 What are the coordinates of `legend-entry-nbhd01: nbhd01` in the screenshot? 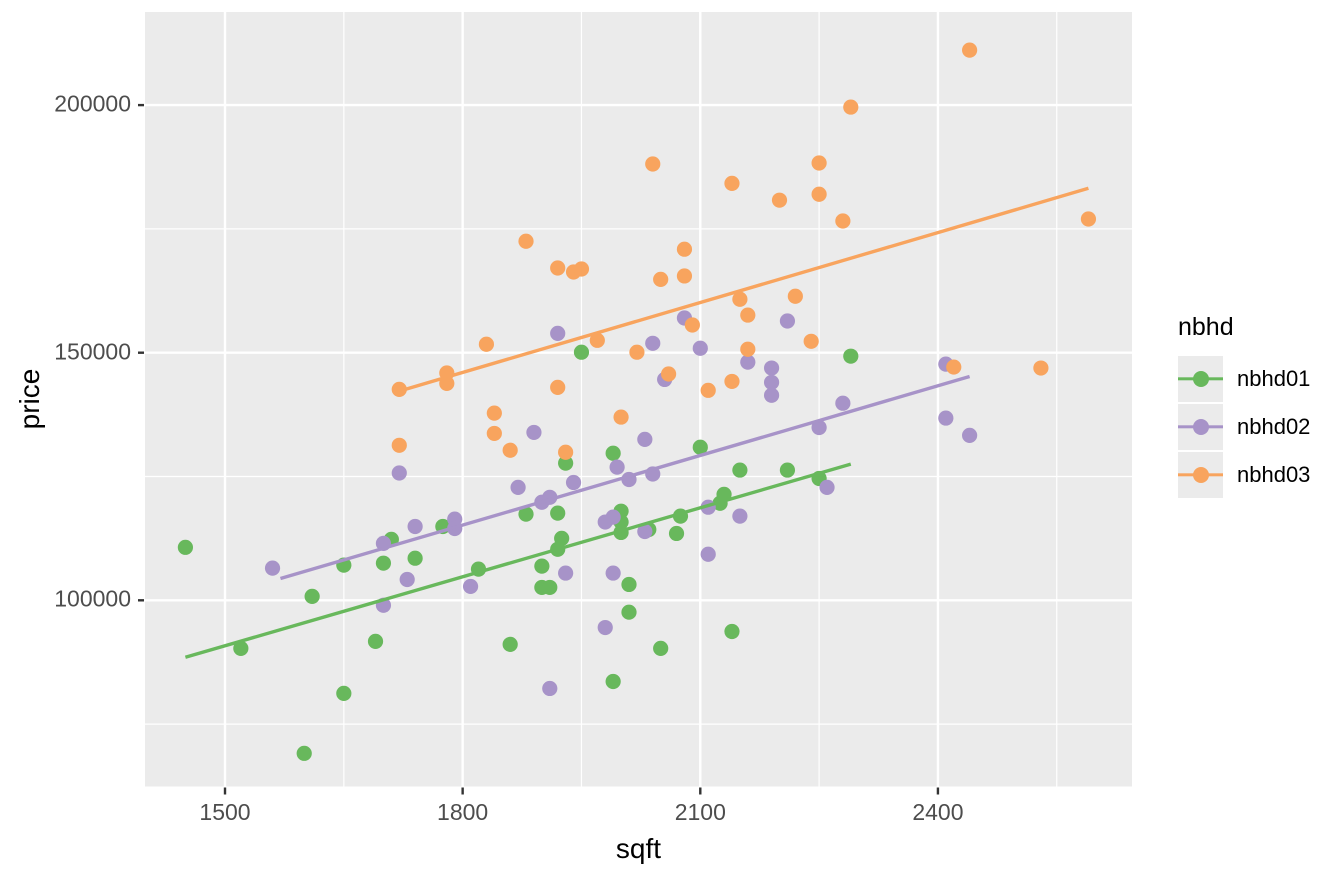 It's located at (1244, 379).